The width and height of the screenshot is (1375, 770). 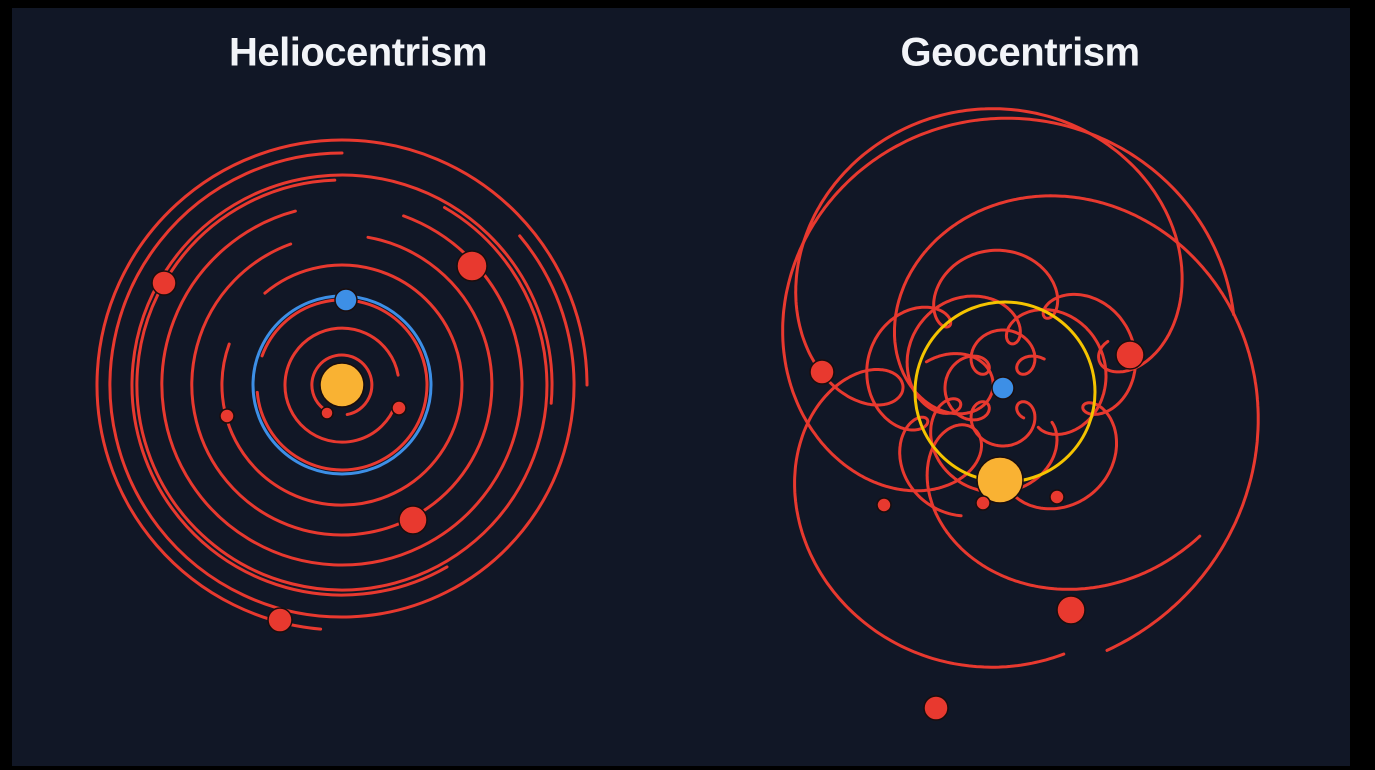 What do you see at coordinates (358, 53) in the screenshot?
I see `panel-title: Heliocentrism` at bounding box center [358, 53].